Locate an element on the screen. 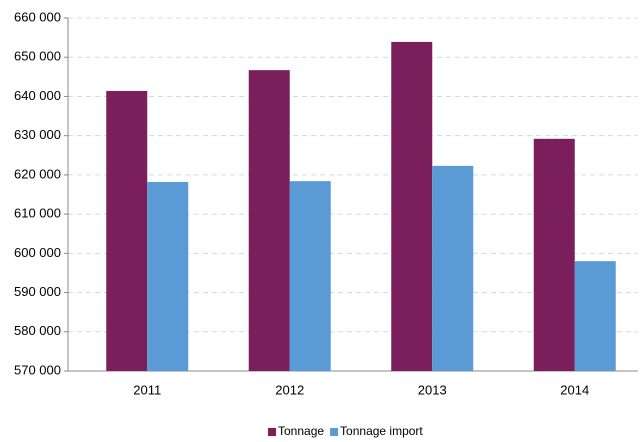 The width and height of the screenshot is (642, 442). y-tick-label: 630 000 is located at coordinates (37, 134).